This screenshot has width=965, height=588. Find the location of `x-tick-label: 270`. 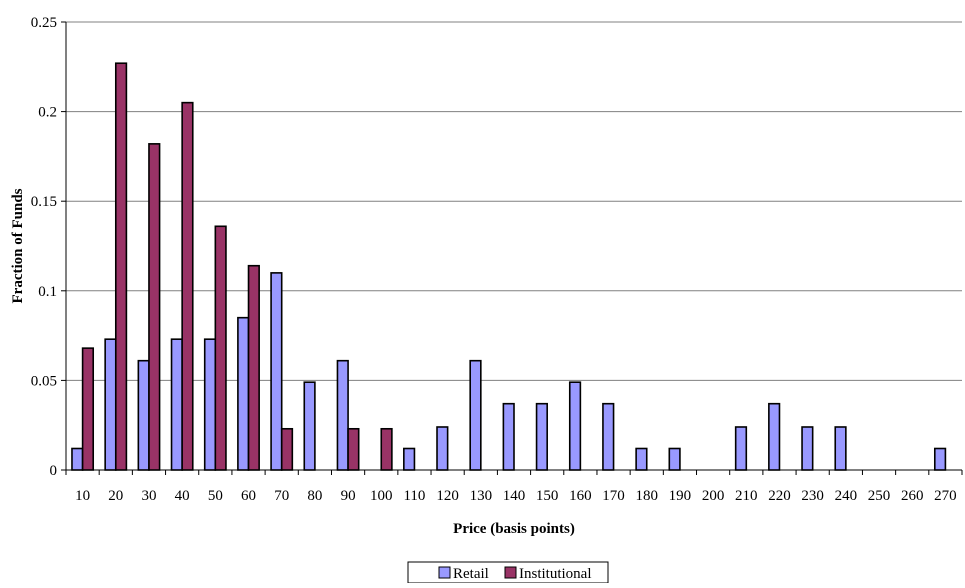

x-tick-label: 270 is located at coordinates (945, 496).